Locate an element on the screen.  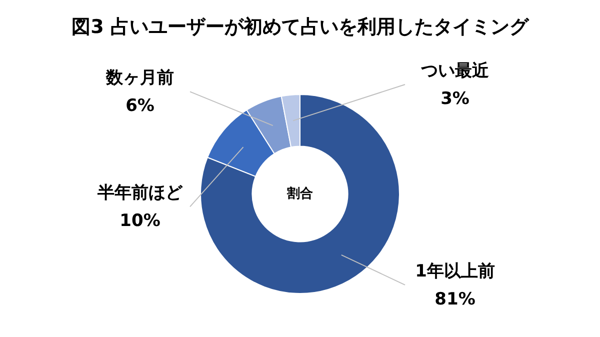
data-label: 3% is located at coordinates (455, 98).